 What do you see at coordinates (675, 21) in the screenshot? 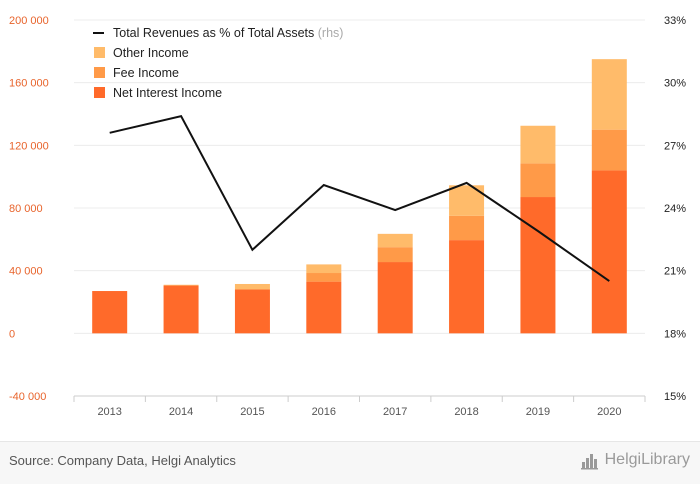
I see `right-tick-label: 33%` at bounding box center [675, 21].